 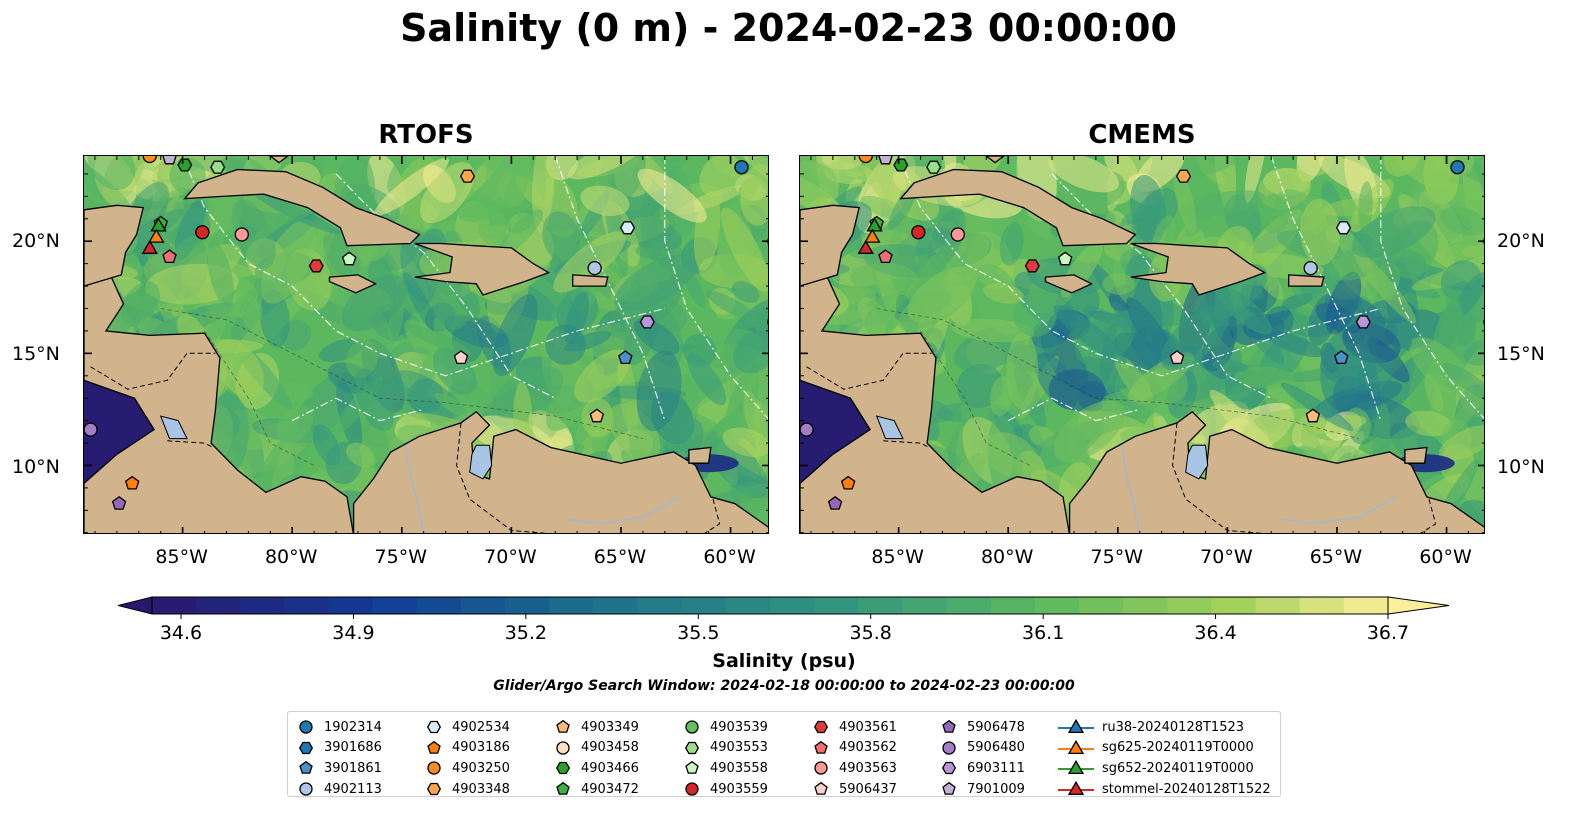 I want to click on legend-item-label: 4903466, so click(x=610, y=768).